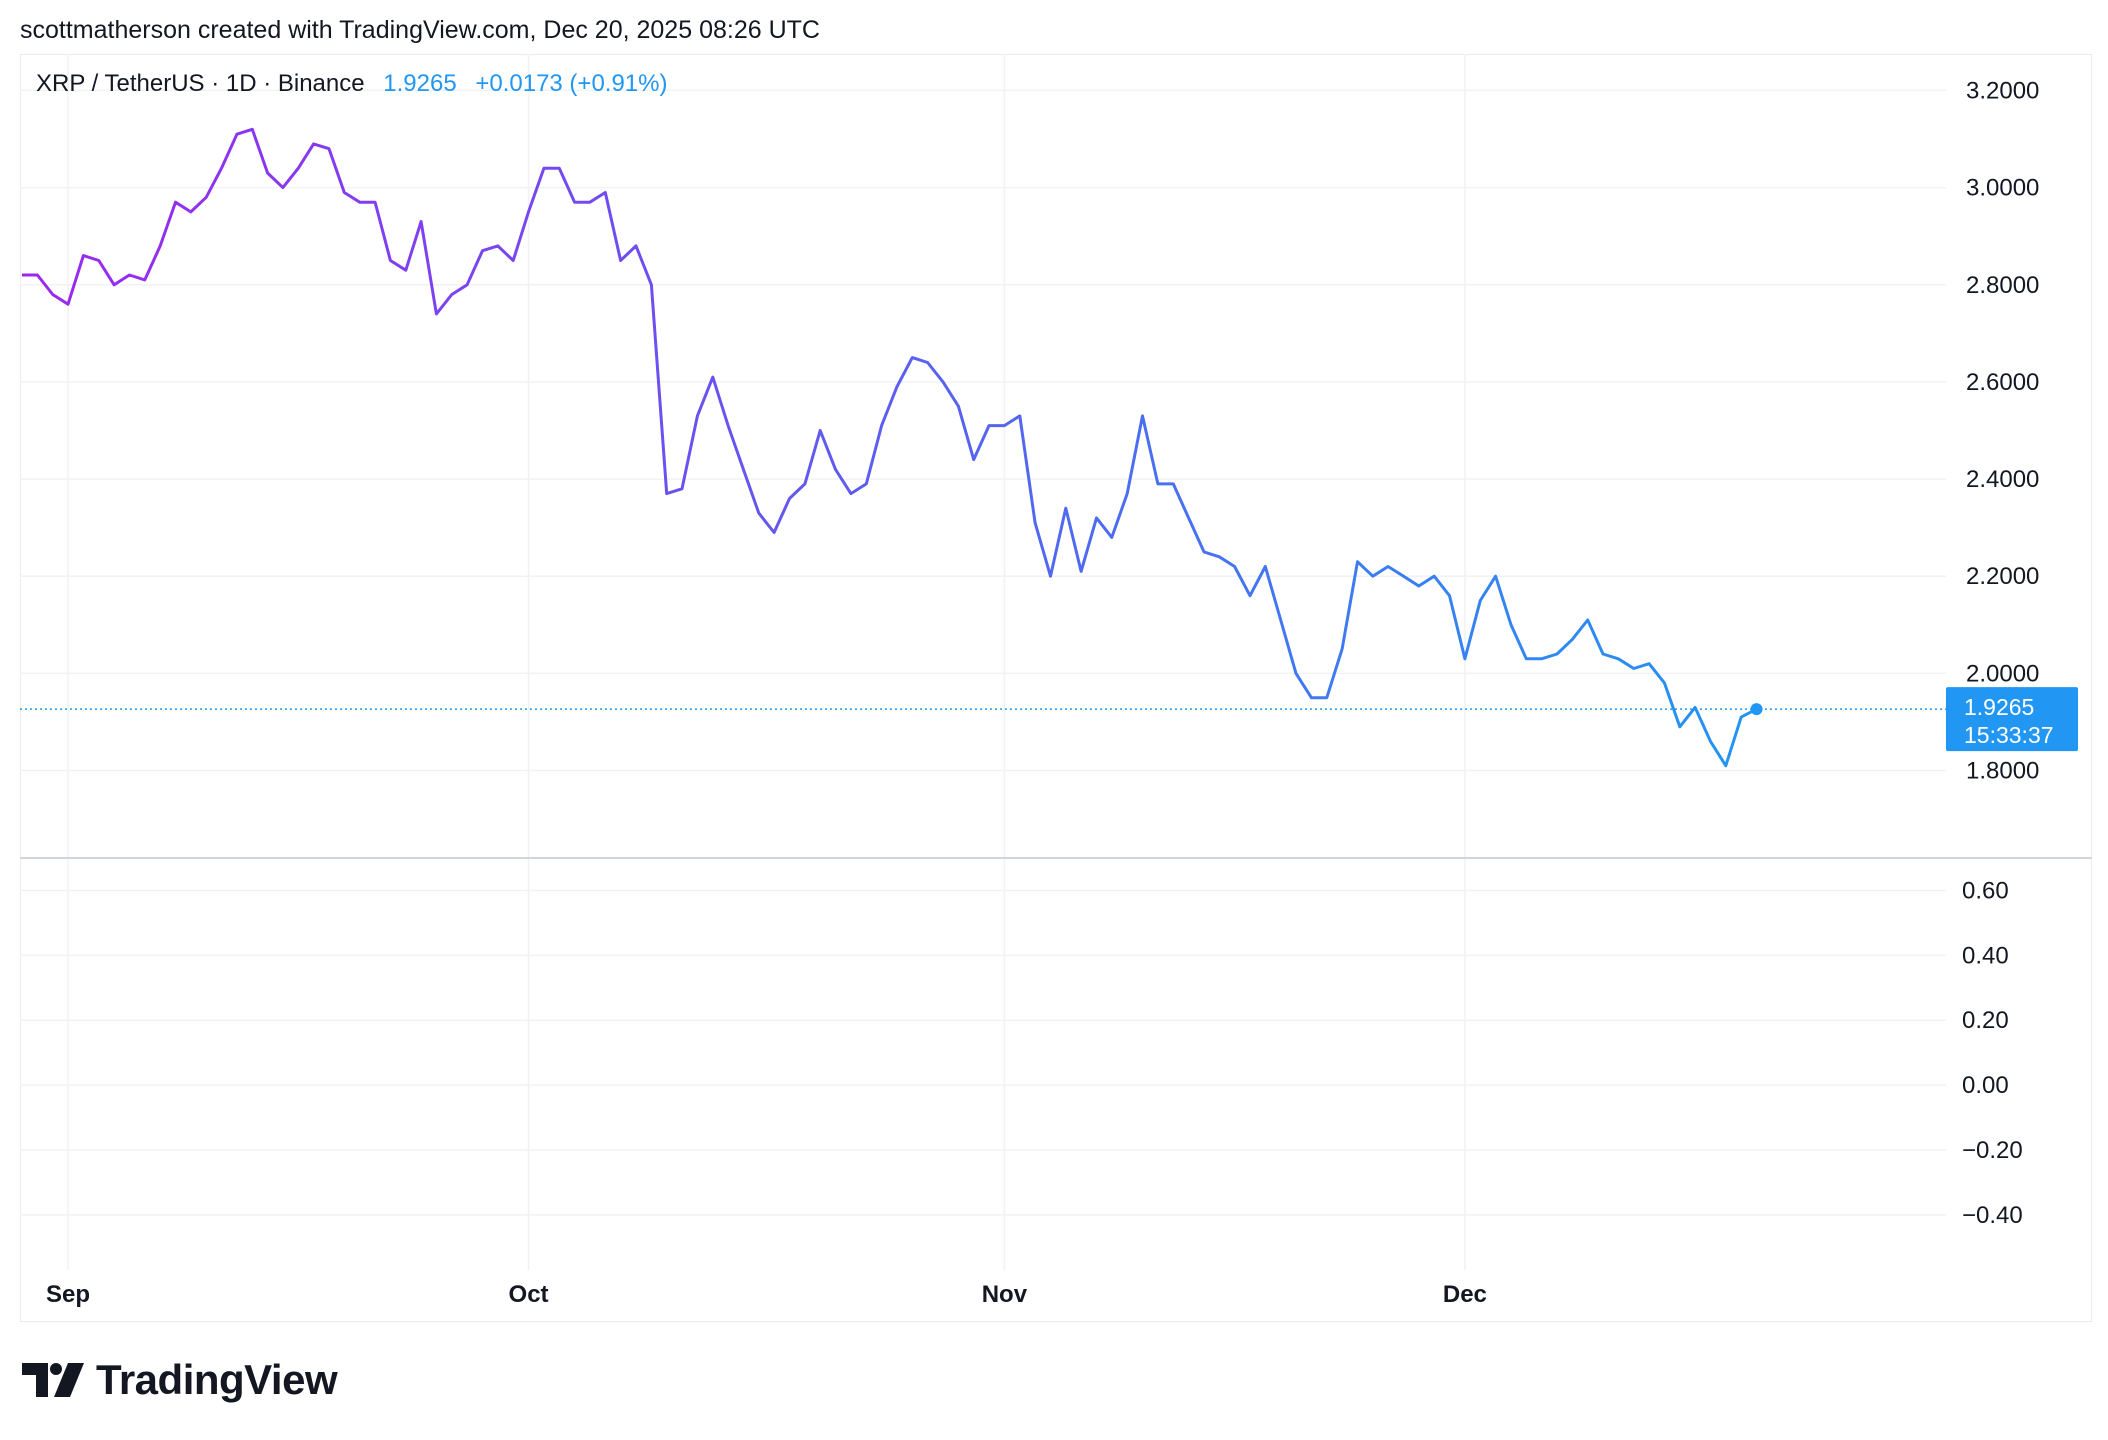  What do you see at coordinates (1992, 1052) in the screenshot?
I see `indicator-axis: 0.60 0.40 0.20 0.00 −0.20 −0.40` at bounding box center [1992, 1052].